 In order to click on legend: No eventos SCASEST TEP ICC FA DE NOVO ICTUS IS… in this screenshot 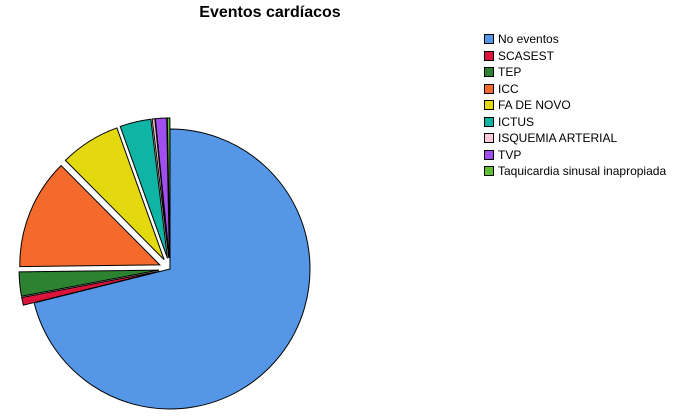, I will do `click(575, 105)`.